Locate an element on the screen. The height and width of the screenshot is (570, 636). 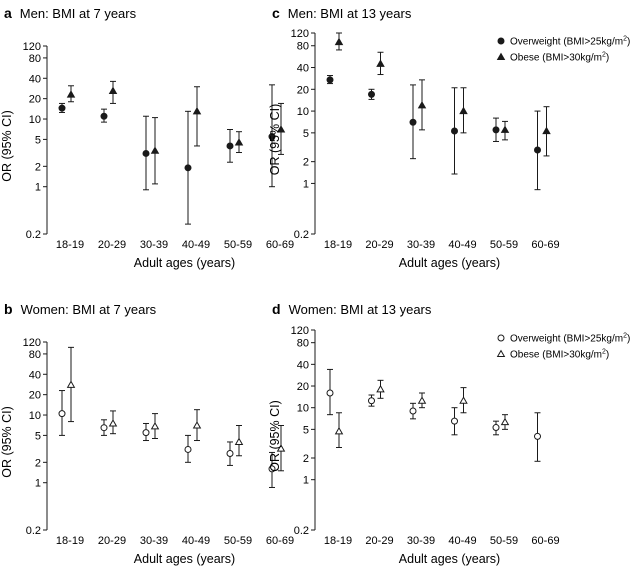
panel-letter: b is located at coordinates (8, 309).